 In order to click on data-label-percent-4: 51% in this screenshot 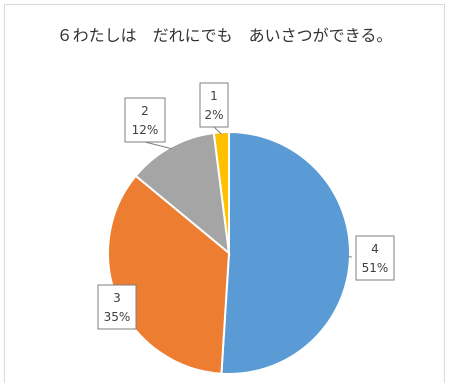, I will do `click(375, 268)`.